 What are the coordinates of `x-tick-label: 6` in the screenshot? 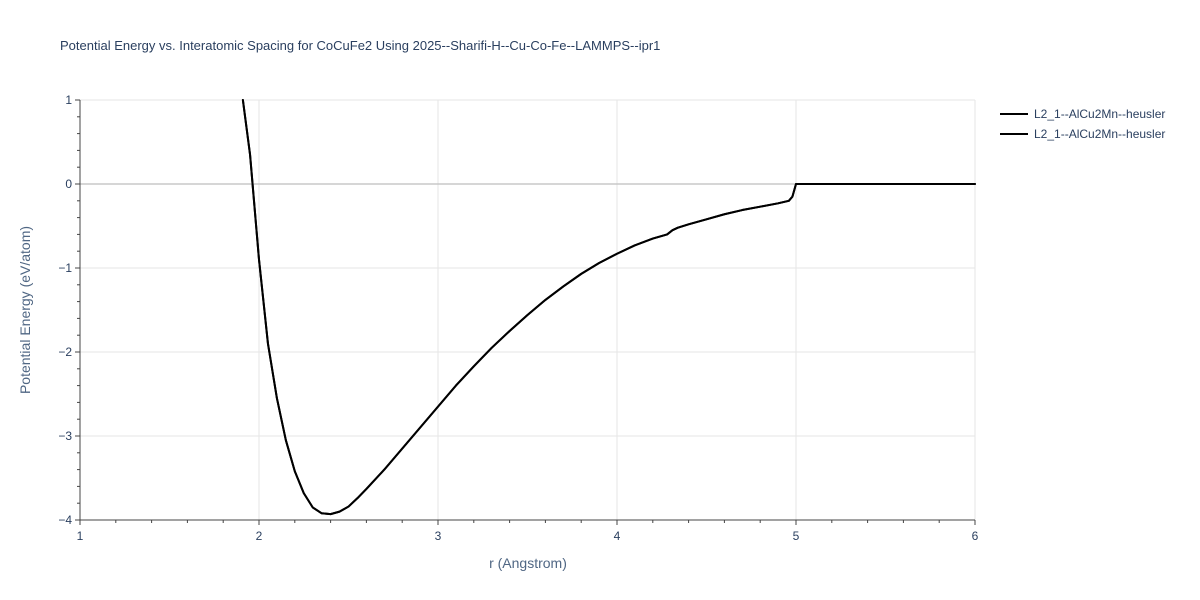 It's located at (975, 536).